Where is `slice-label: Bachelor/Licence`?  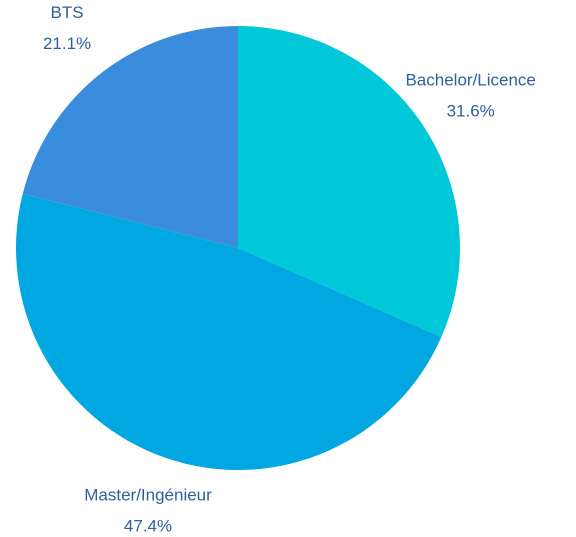
slice-label: Bachelor/Licence is located at coordinates (470, 79).